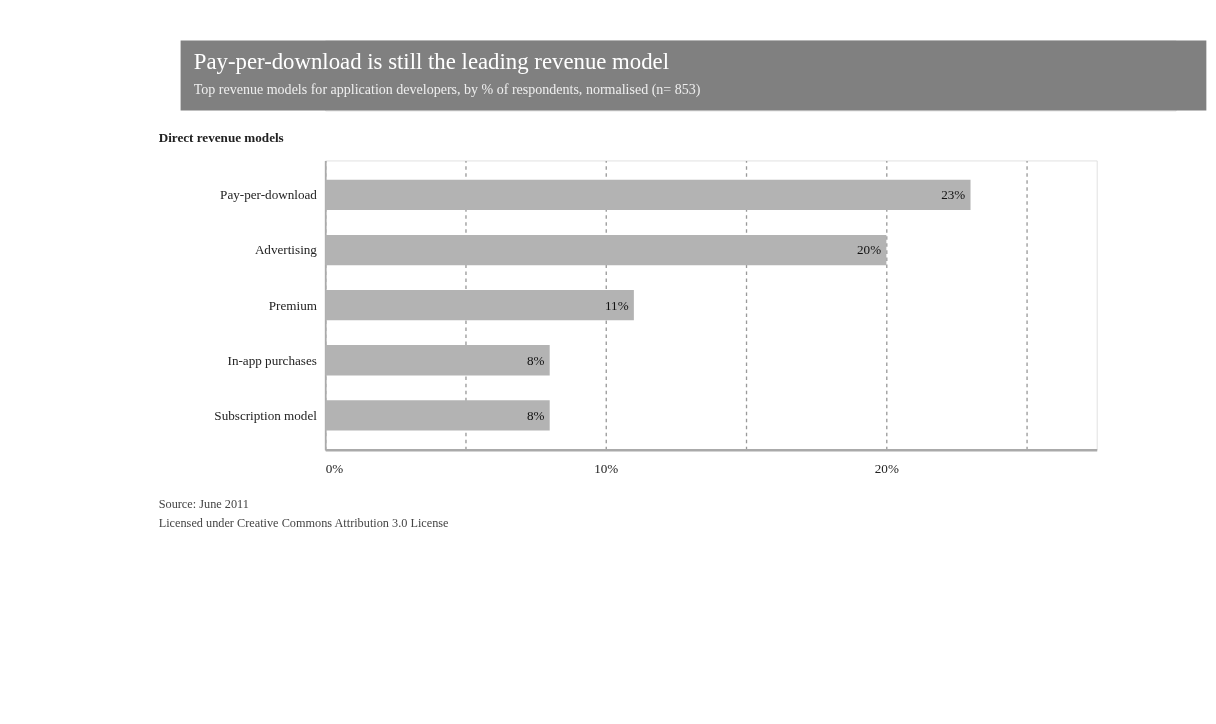 Image resolution: width=1216 pixels, height=724 pixels. Describe the element at coordinates (953, 195) in the screenshot. I see `data-label: 23%` at that location.